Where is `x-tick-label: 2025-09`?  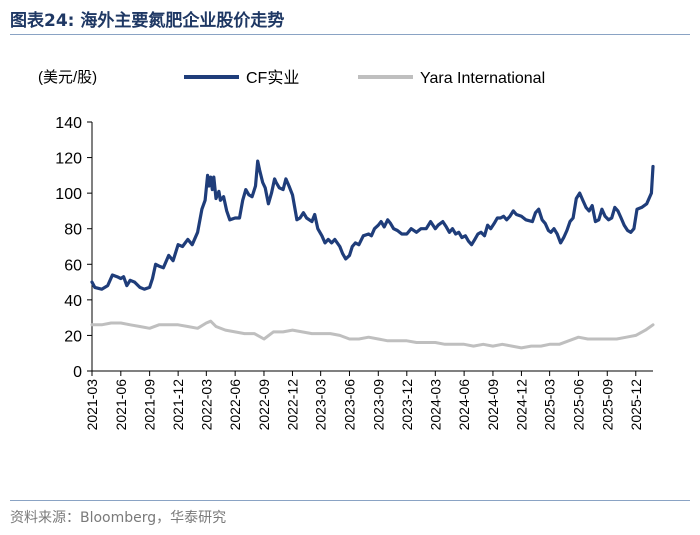 x-tick-label: 2025-09 is located at coordinates (607, 405).